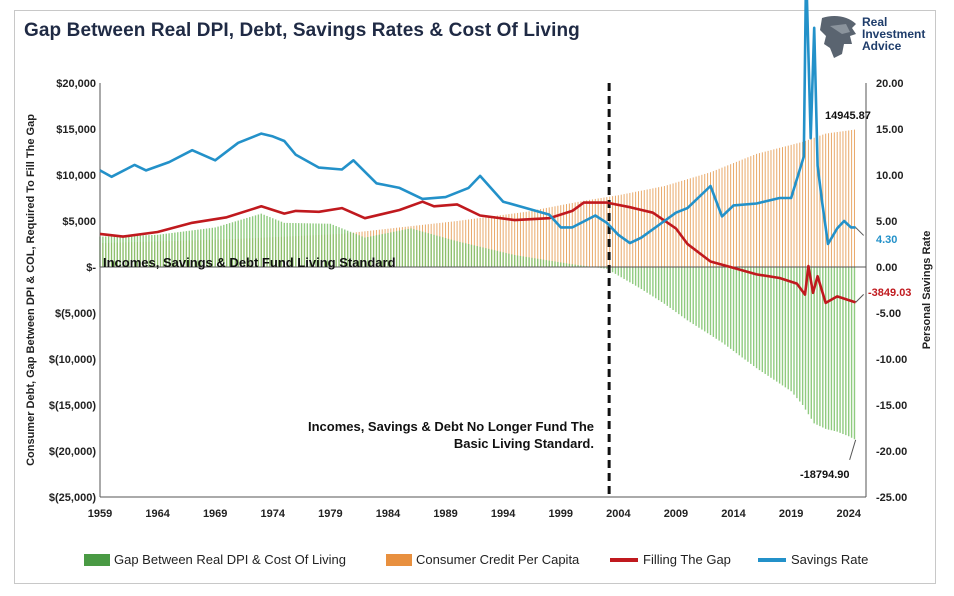 This screenshot has width=954, height=596. What do you see at coordinates (524, 443) in the screenshot?
I see `annotation-no-longer-fund-line-2: Basic Living Standard.` at bounding box center [524, 443].